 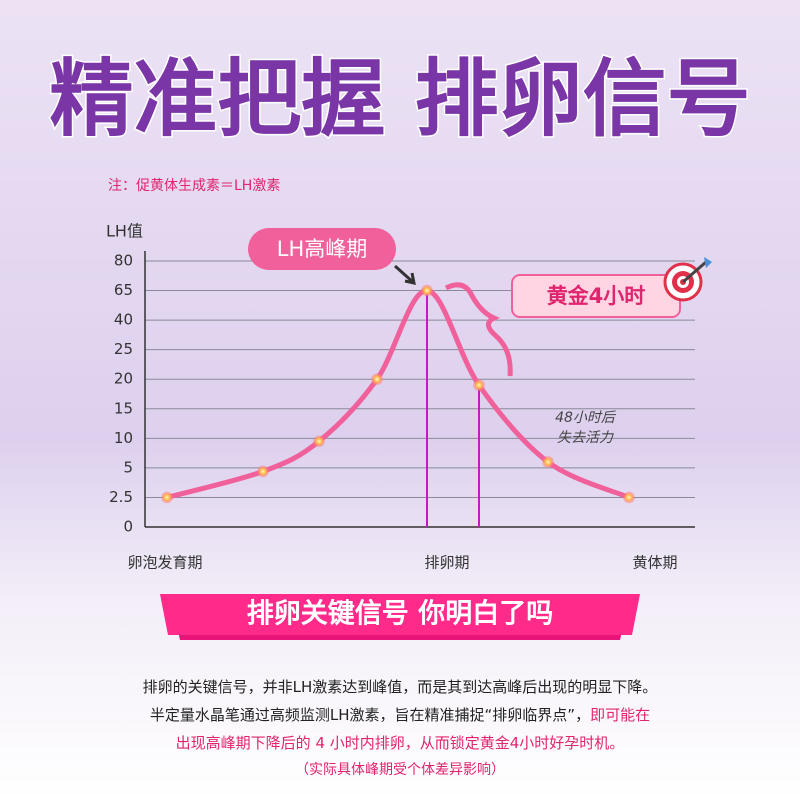 I want to click on y-tick-label: 65, so click(x=123, y=290).